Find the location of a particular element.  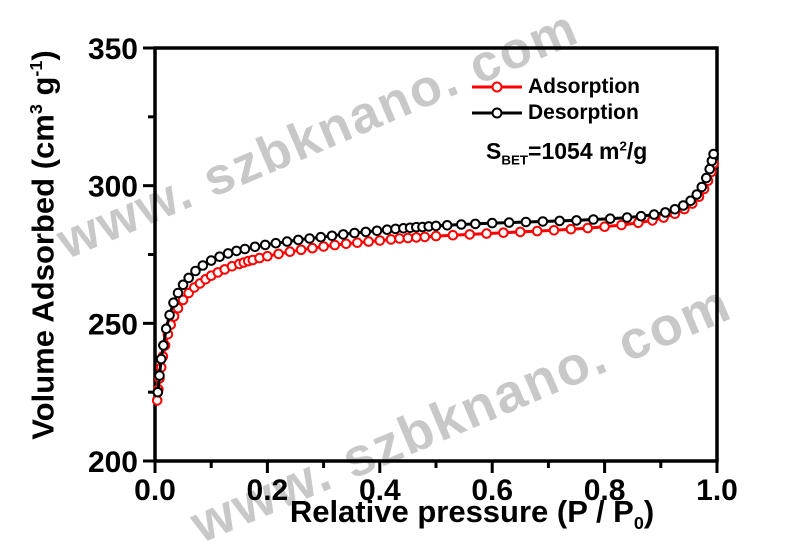

legend: Adsorption Desorption is located at coordinates (555, 100).